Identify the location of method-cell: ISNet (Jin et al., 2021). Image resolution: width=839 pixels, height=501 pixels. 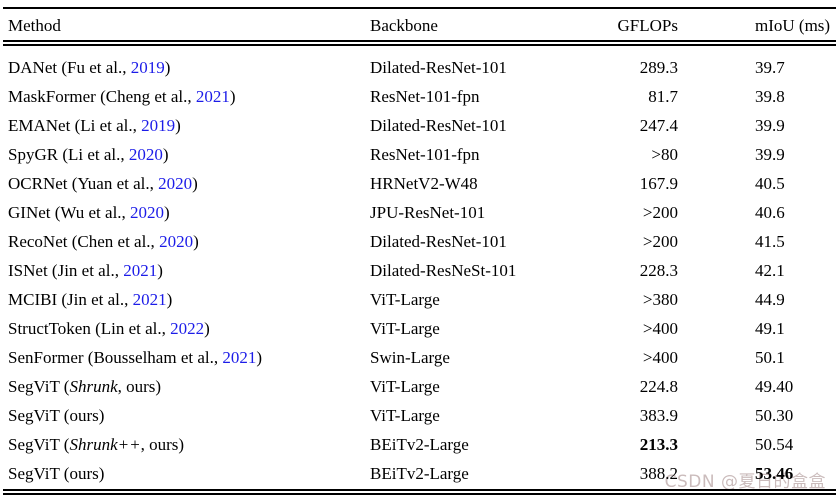
(185, 271).